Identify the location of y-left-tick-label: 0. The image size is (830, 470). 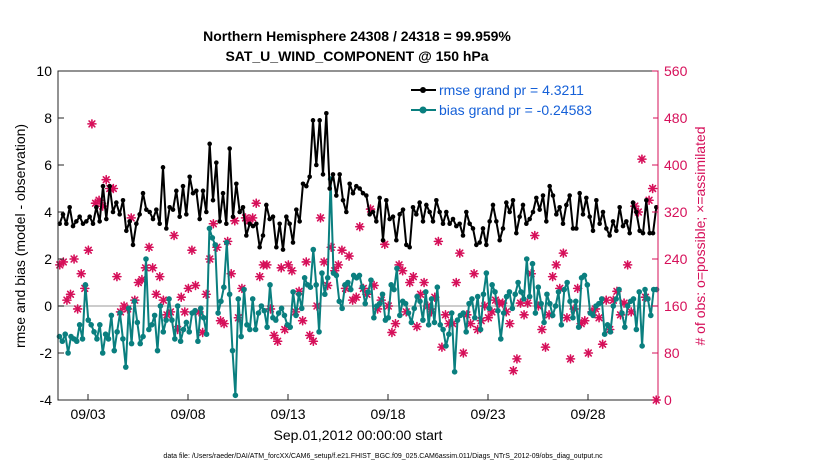
(48, 306).